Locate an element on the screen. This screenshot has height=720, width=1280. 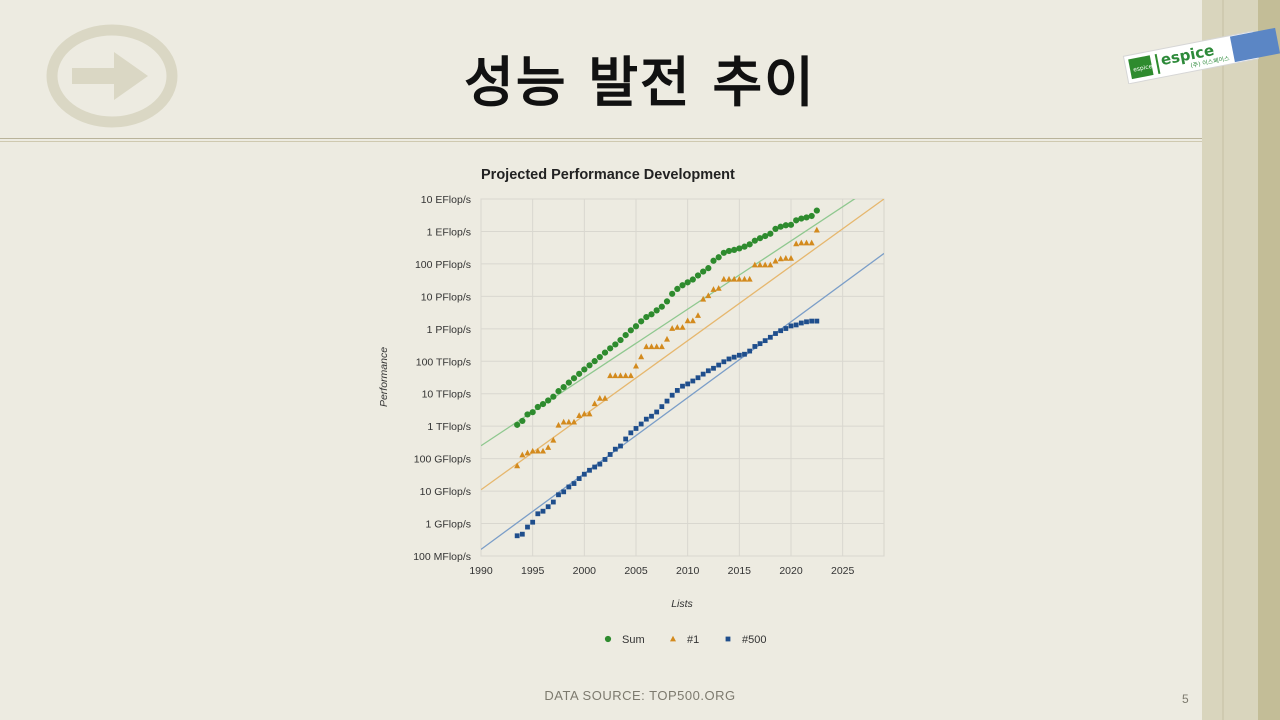
series-no500 is located at coordinates (667, 428).